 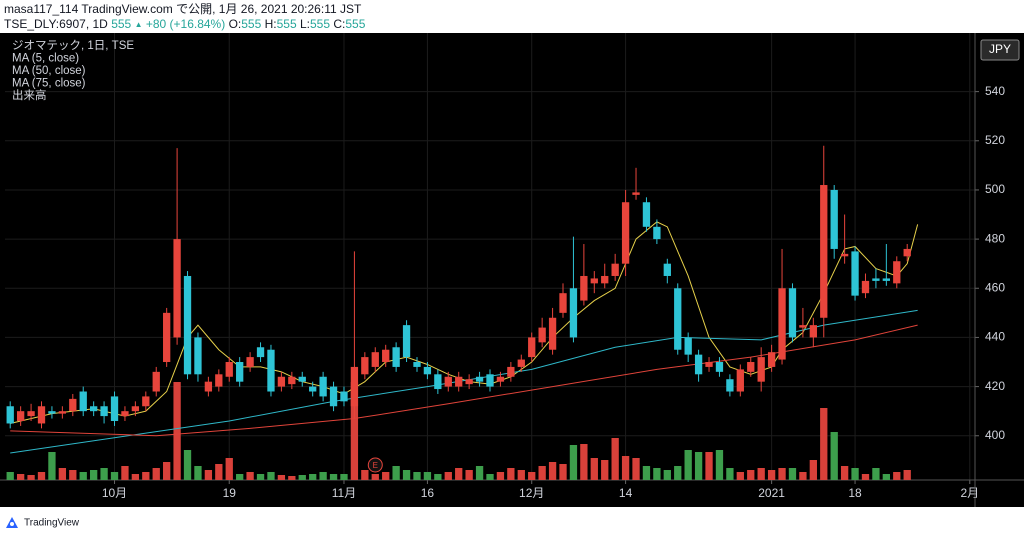 I want to click on legend-entry: MA (50, close), so click(x=49, y=71).